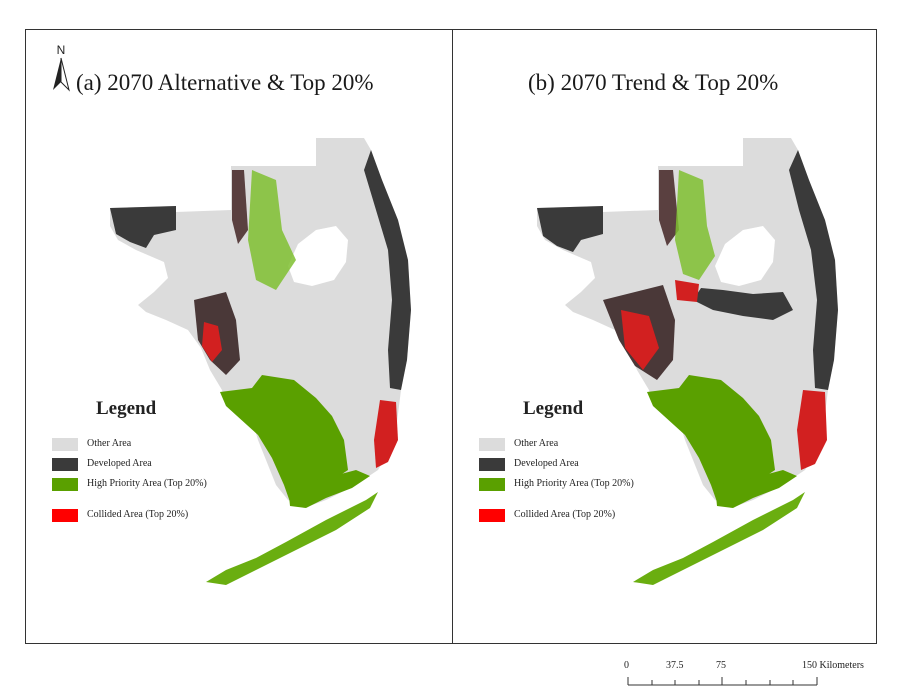 Image resolution: width=904 pixels, height=698 pixels. Describe the element at coordinates (721, 665) in the screenshot. I see `scale-tick-label-75: 75` at that location.